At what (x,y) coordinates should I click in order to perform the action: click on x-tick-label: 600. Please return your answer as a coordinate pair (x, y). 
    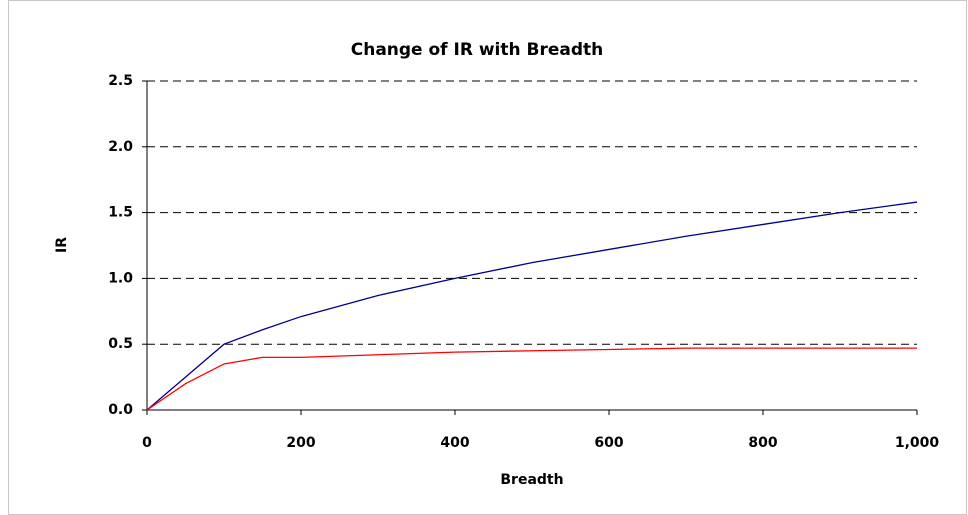
    Looking at the image, I should click on (608, 443).